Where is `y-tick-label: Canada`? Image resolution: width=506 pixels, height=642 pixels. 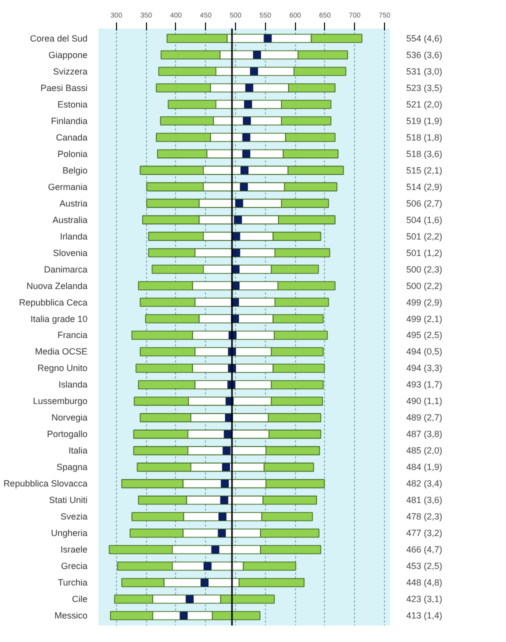 y-tick-label: Canada is located at coordinates (72, 137).